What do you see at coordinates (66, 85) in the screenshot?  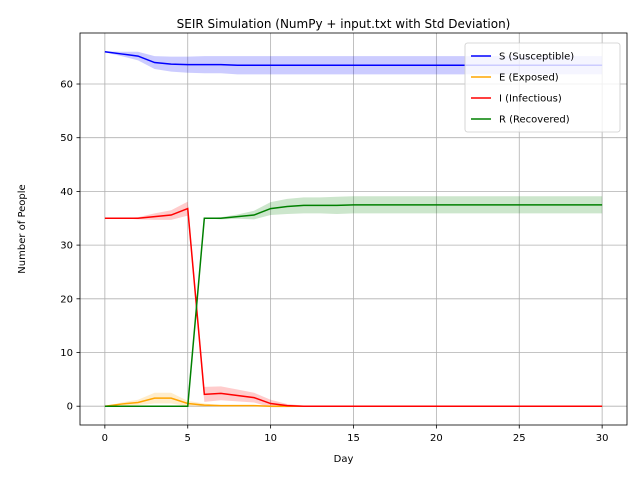 I see `y-tick-label: 60` at bounding box center [66, 85].